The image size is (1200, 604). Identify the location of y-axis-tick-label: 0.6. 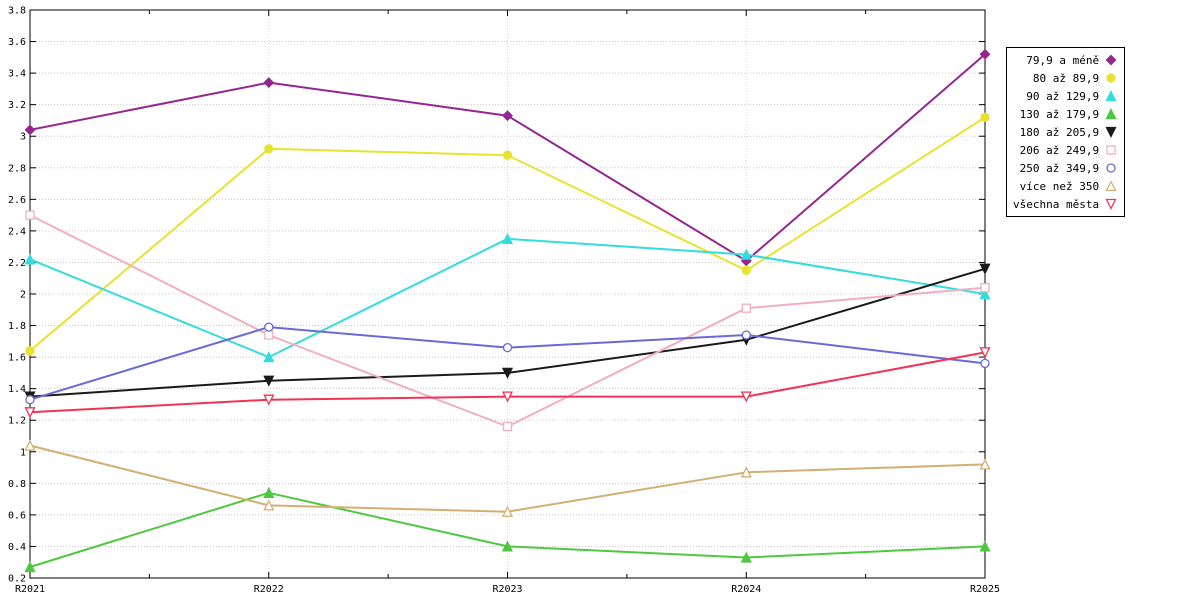
(17, 515).